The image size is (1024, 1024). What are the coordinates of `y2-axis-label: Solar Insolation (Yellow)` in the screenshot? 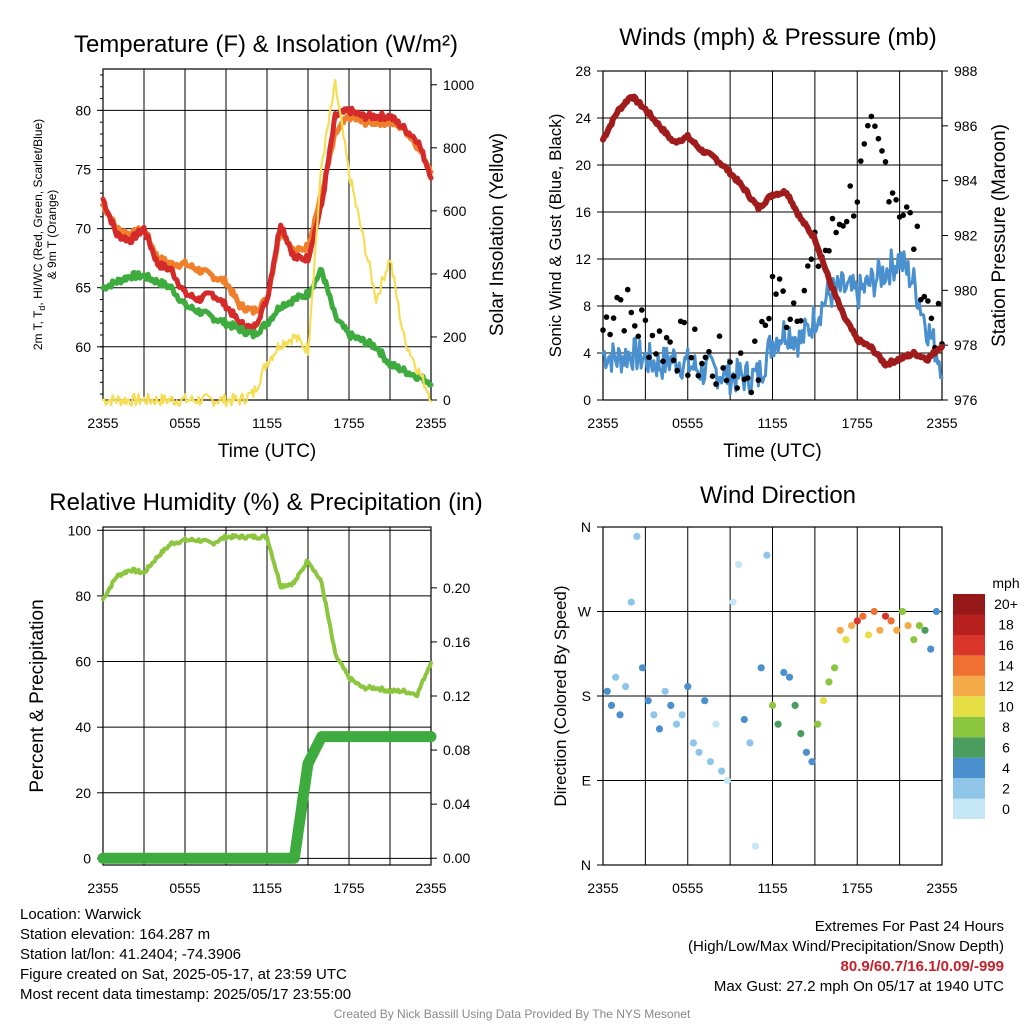 It's located at (497, 234).